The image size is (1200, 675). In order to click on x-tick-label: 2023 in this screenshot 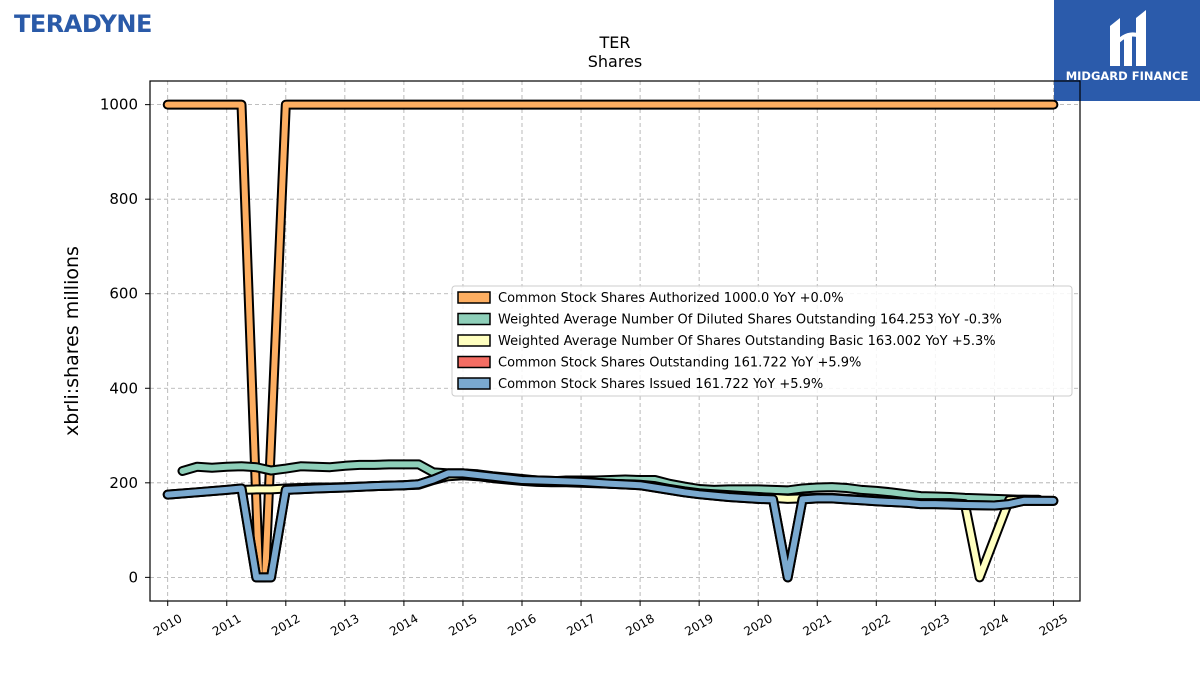, I will do `click(935, 624)`.